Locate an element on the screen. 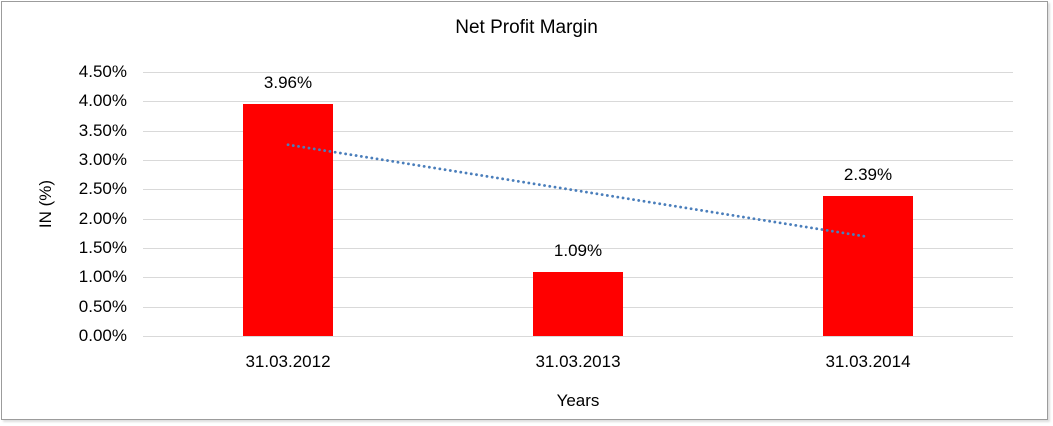 The height and width of the screenshot is (426, 1053). bar-31.03.2013 is located at coordinates (578, 304).